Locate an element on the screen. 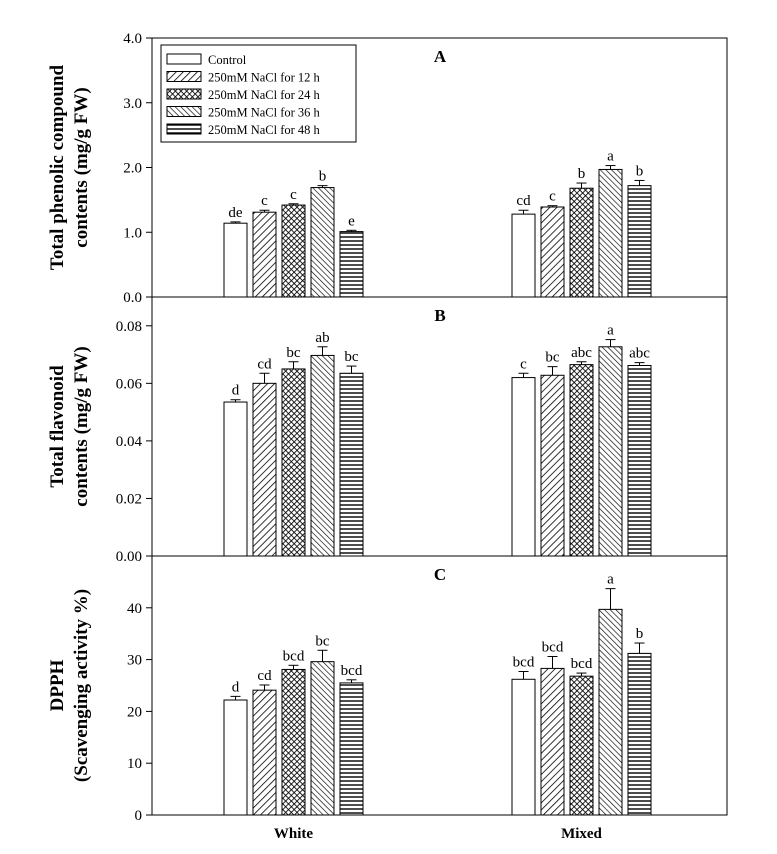  legend-label: 250mM NaCl for 12 h is located at coordinates (264, 78).